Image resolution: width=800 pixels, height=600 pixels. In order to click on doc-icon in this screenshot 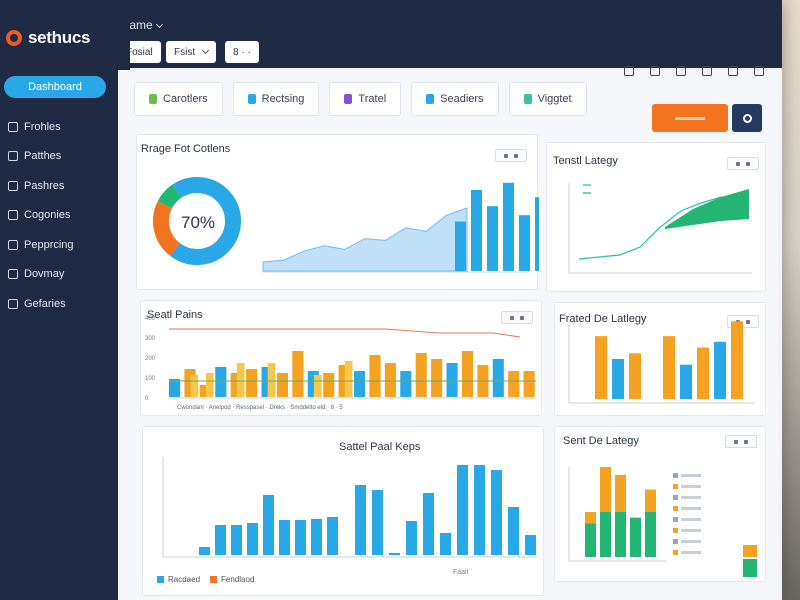, I will do `click(655, 71)`.